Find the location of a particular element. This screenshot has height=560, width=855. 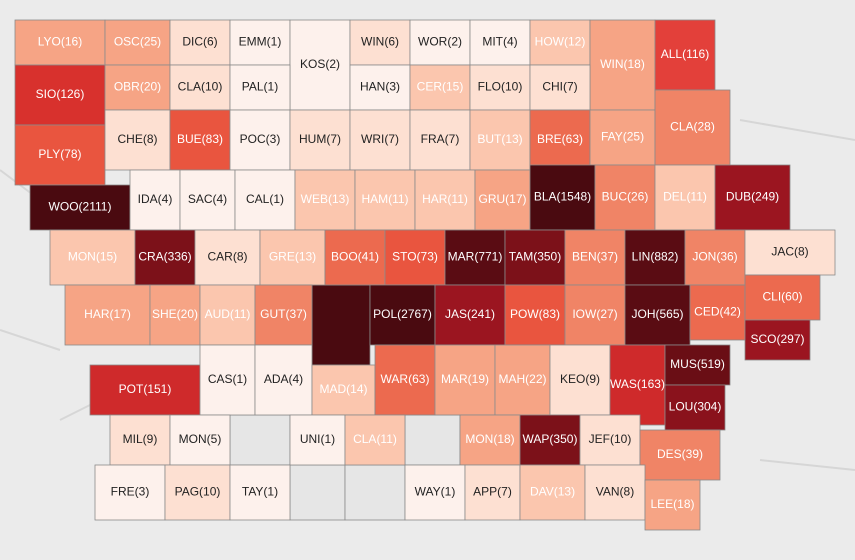

county-label: HAN(3) is located at coordinates (380, 87).